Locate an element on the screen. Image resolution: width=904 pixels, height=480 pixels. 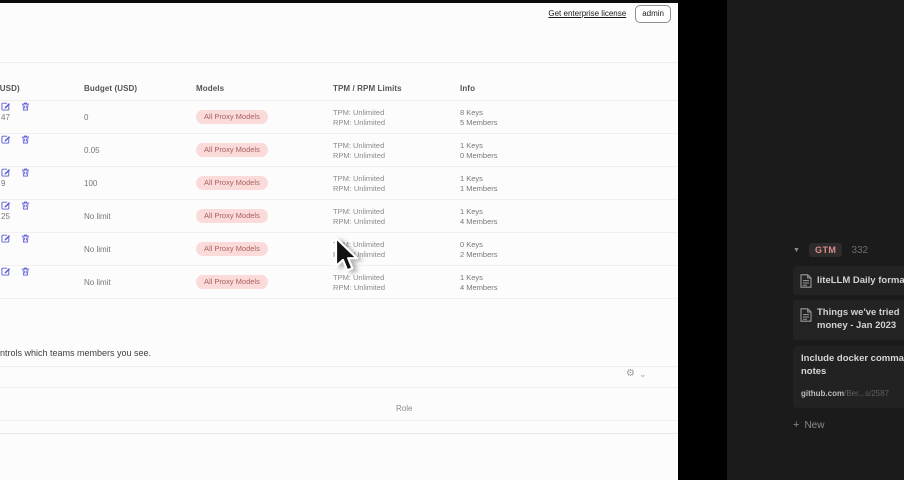
note-title: Include docker comma notes is located at coordinates (852, 365).